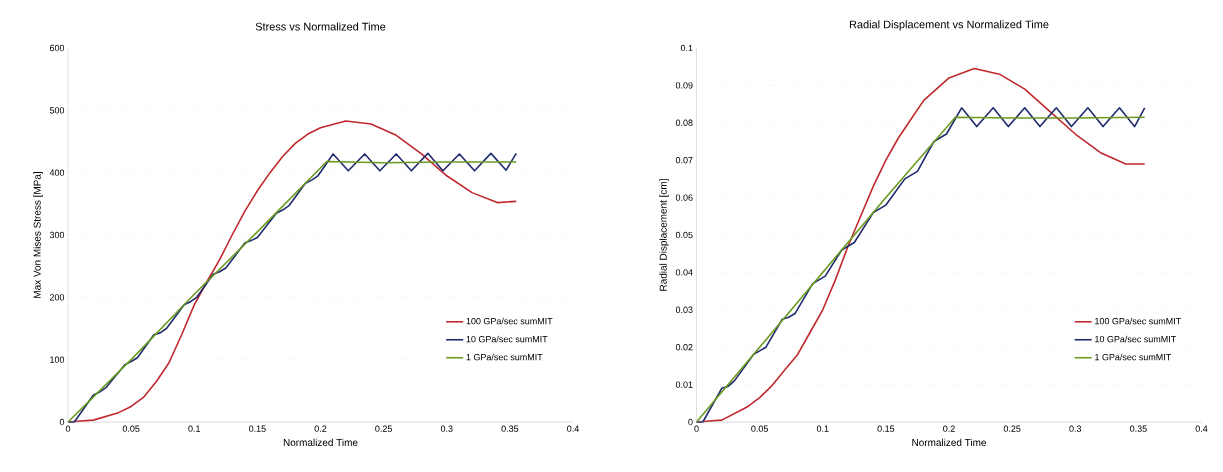  I want to click on chart-title: Stress vs Normalized Time, so click(320, 26).